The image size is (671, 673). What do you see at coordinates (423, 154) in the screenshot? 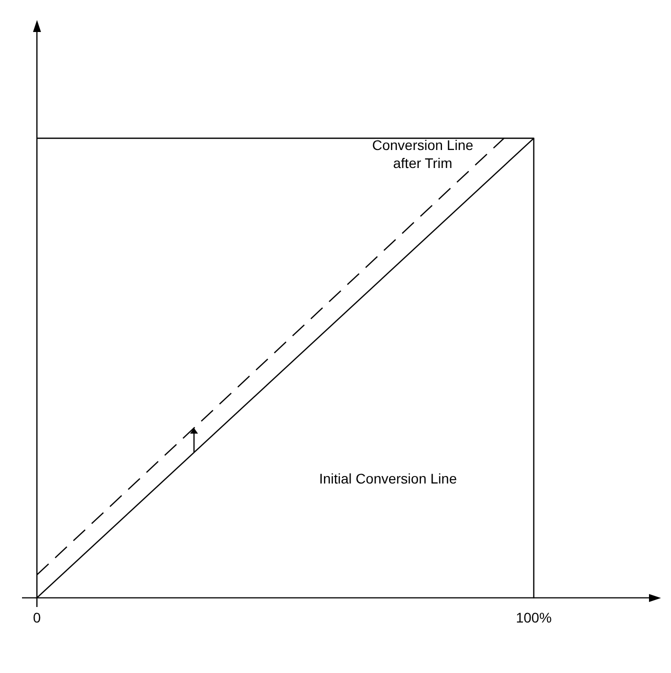
I see `annotation: Conversion Line after Trim` at bounding box center [423, 154].